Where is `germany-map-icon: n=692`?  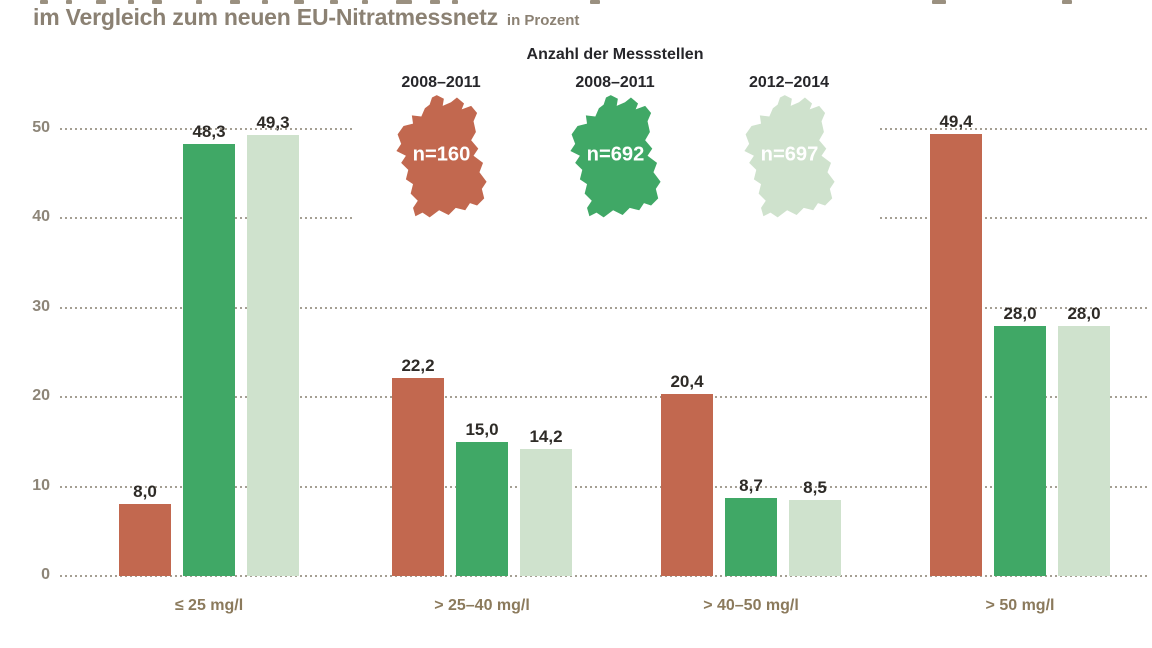
germany-map-icon: n=692 is located at coordinates (615, 156).